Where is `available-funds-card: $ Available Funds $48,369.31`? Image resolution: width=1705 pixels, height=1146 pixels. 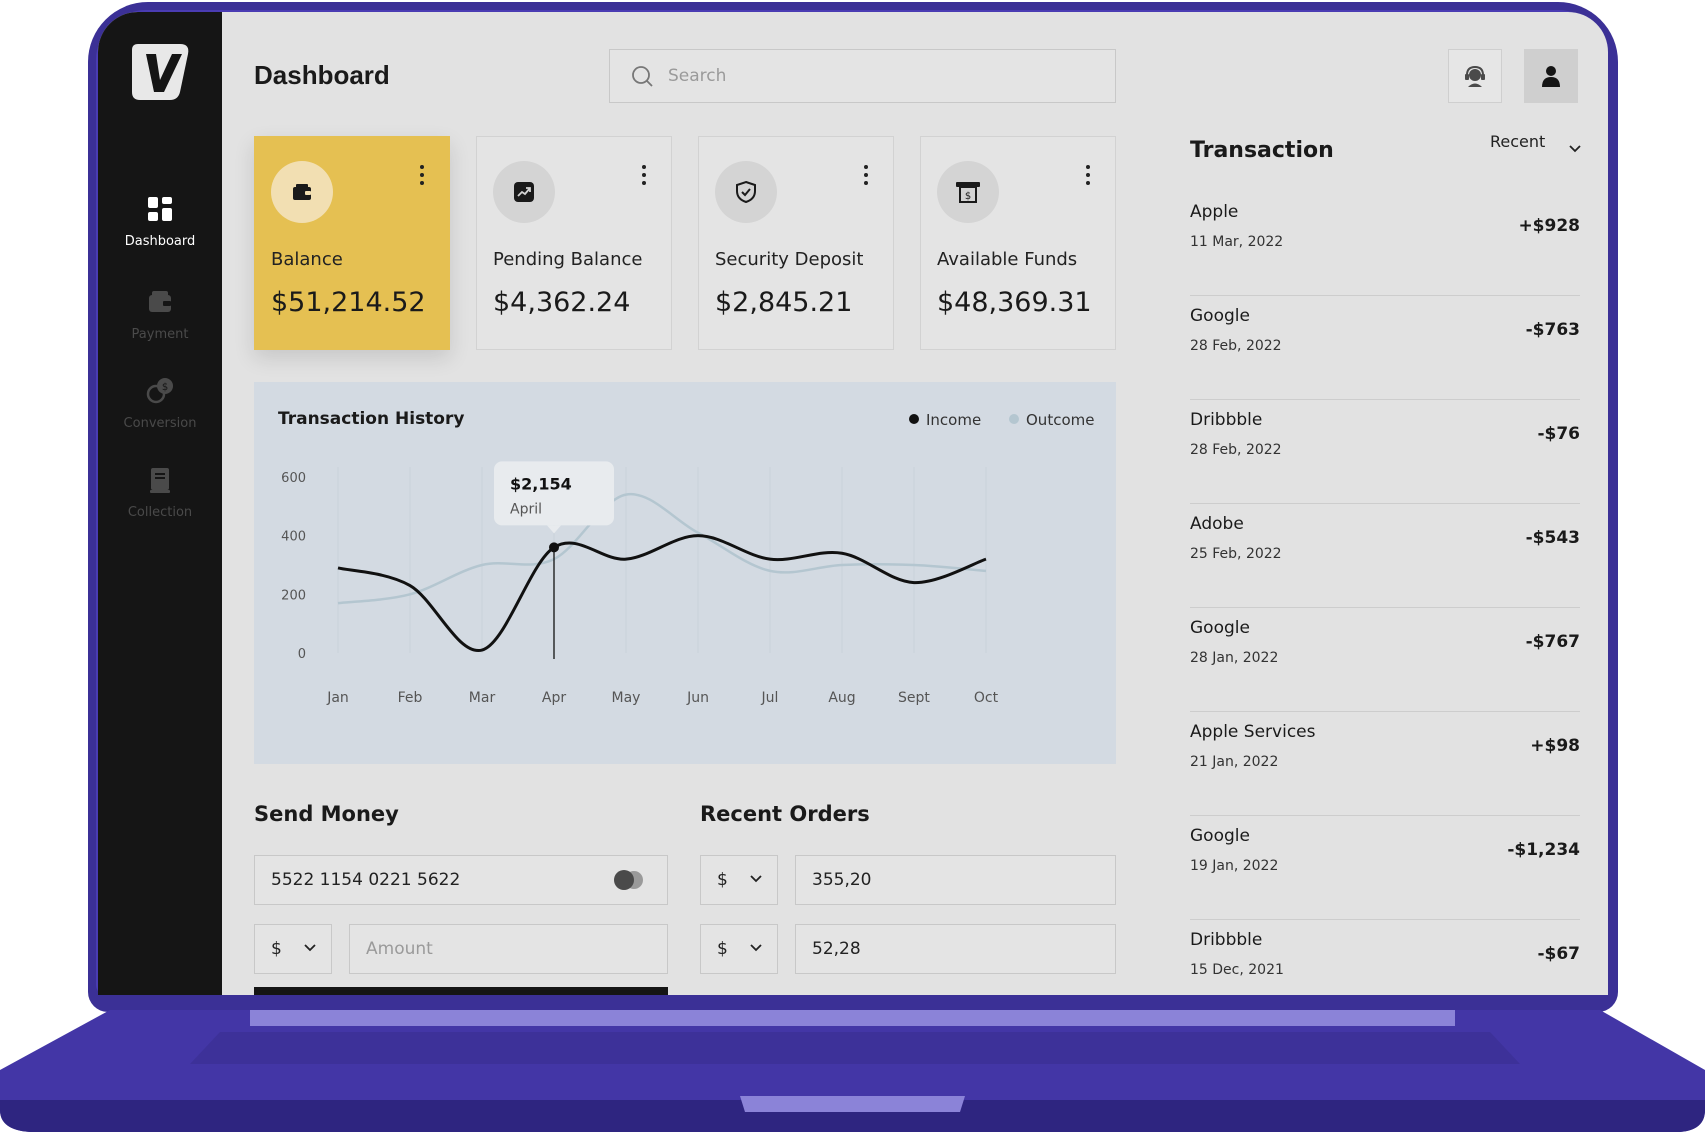 available-funds-card: $ Available Funds $48,369.31 is located at coordinates (1018, 243).